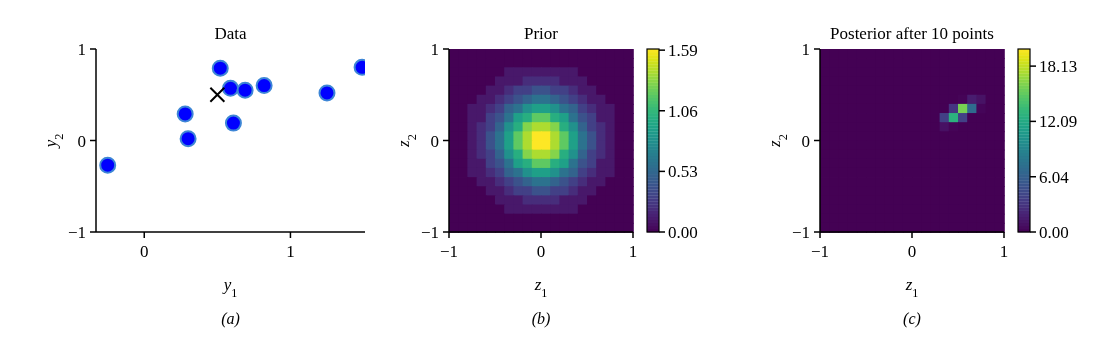 The width and height of the screenshot is (1098, 342). What do you see at coordinates (1058, 122) in the screenshot?
I see `color-bar-label: 12.09` at bounding box center [1058, 122].